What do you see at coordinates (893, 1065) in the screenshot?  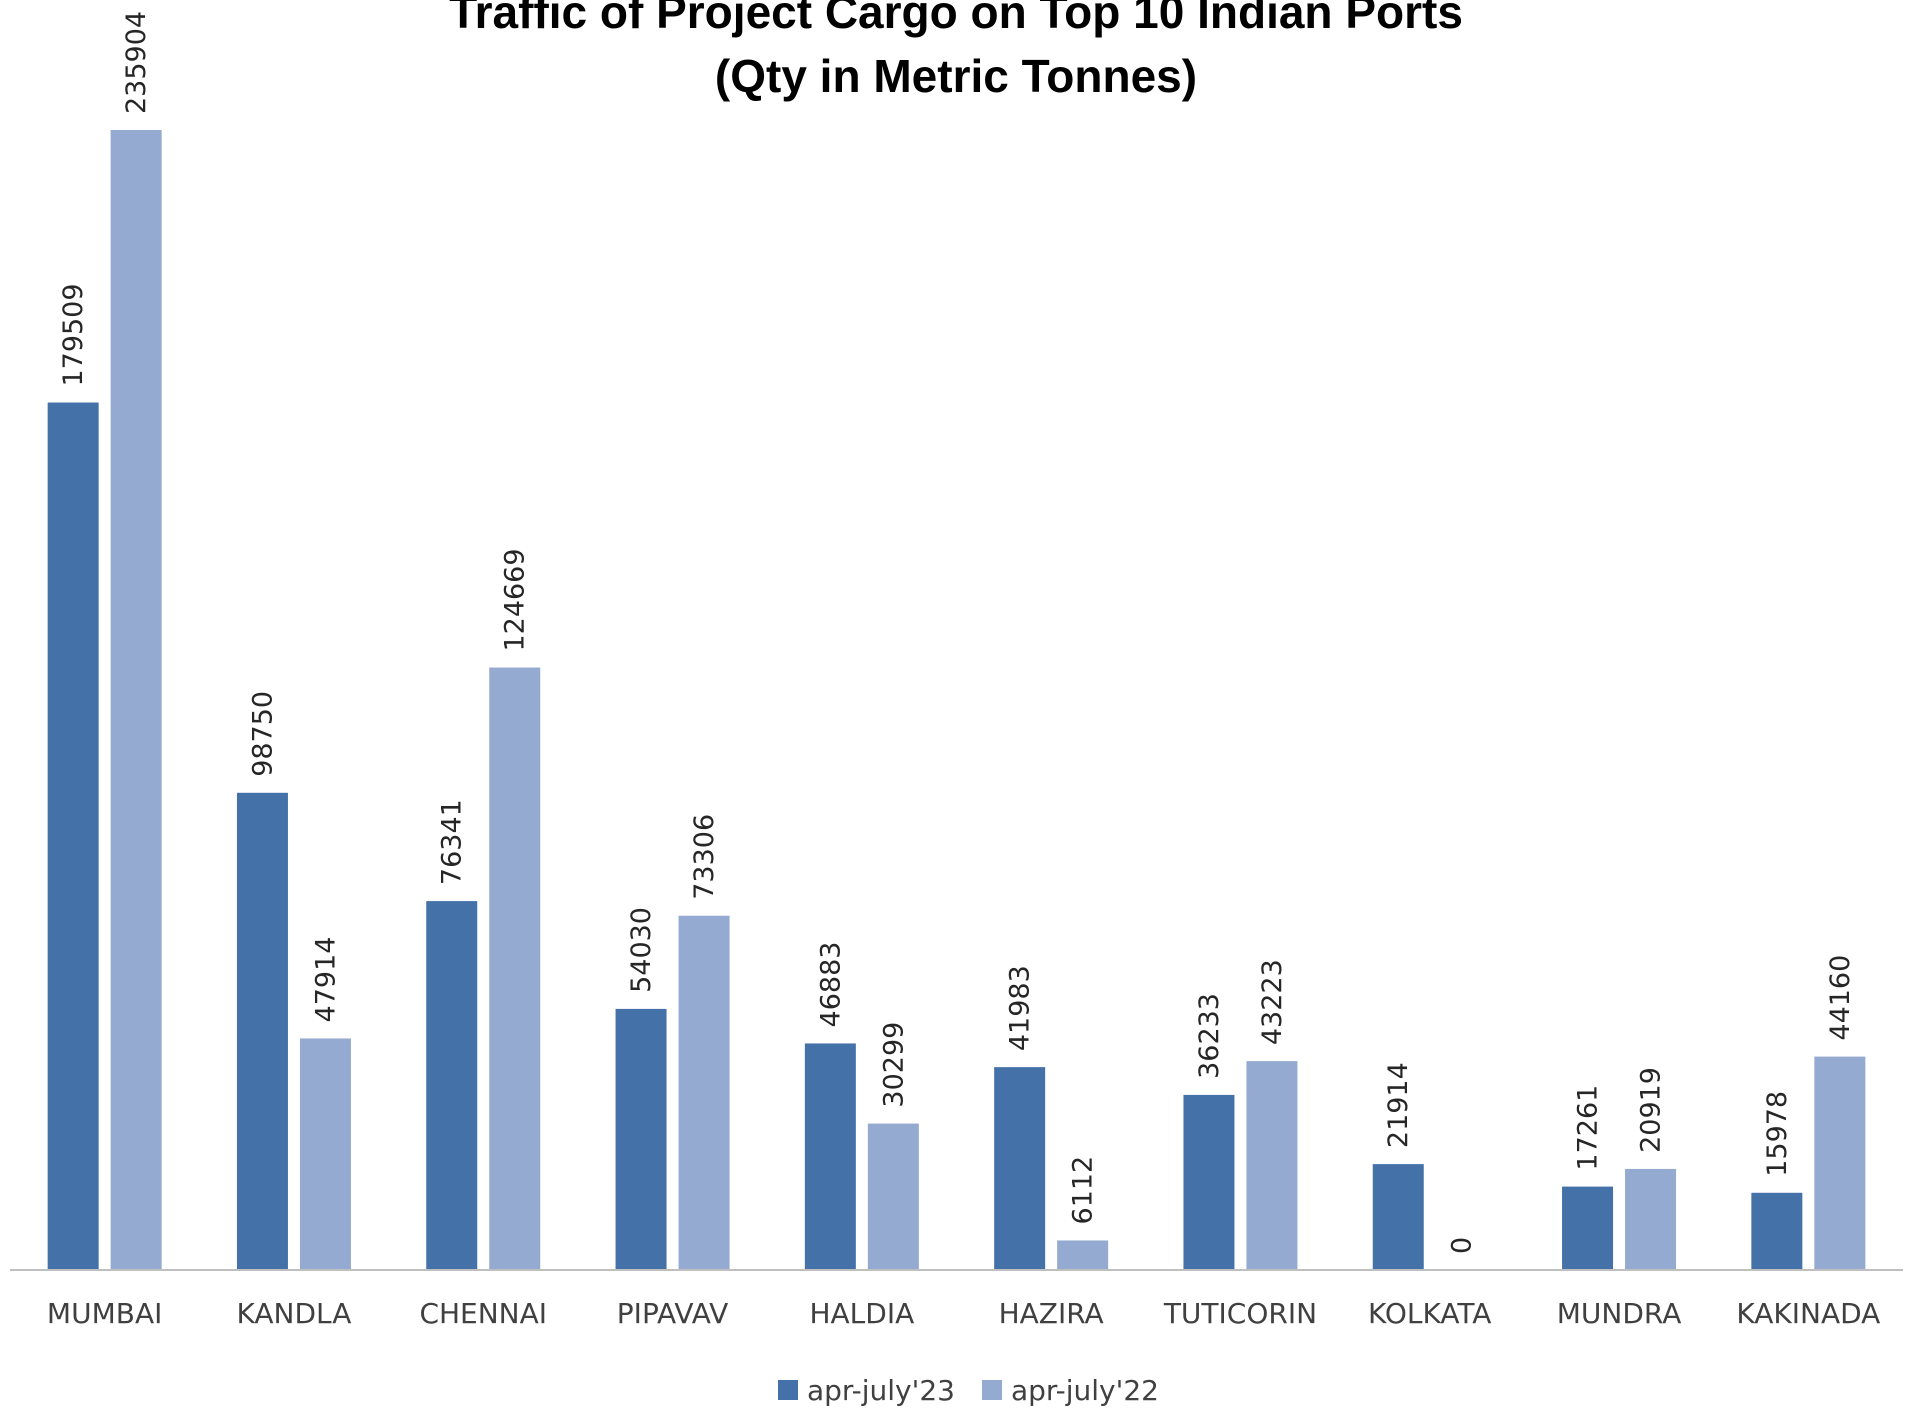 I see `data-label-haldia-series-2: 30299` at bounding box center [893, 1065].